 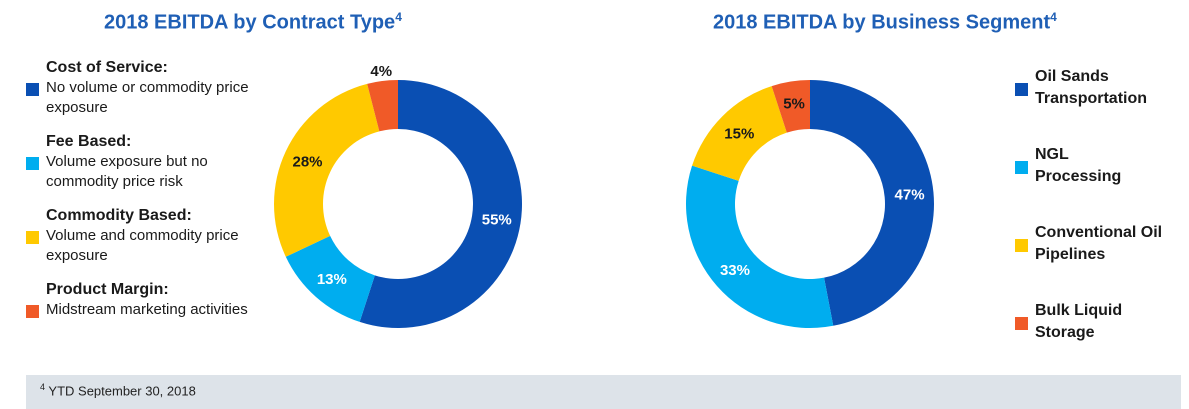 I want to click on legend-entry-title: Product Margin:, so click(x=107, y=289).